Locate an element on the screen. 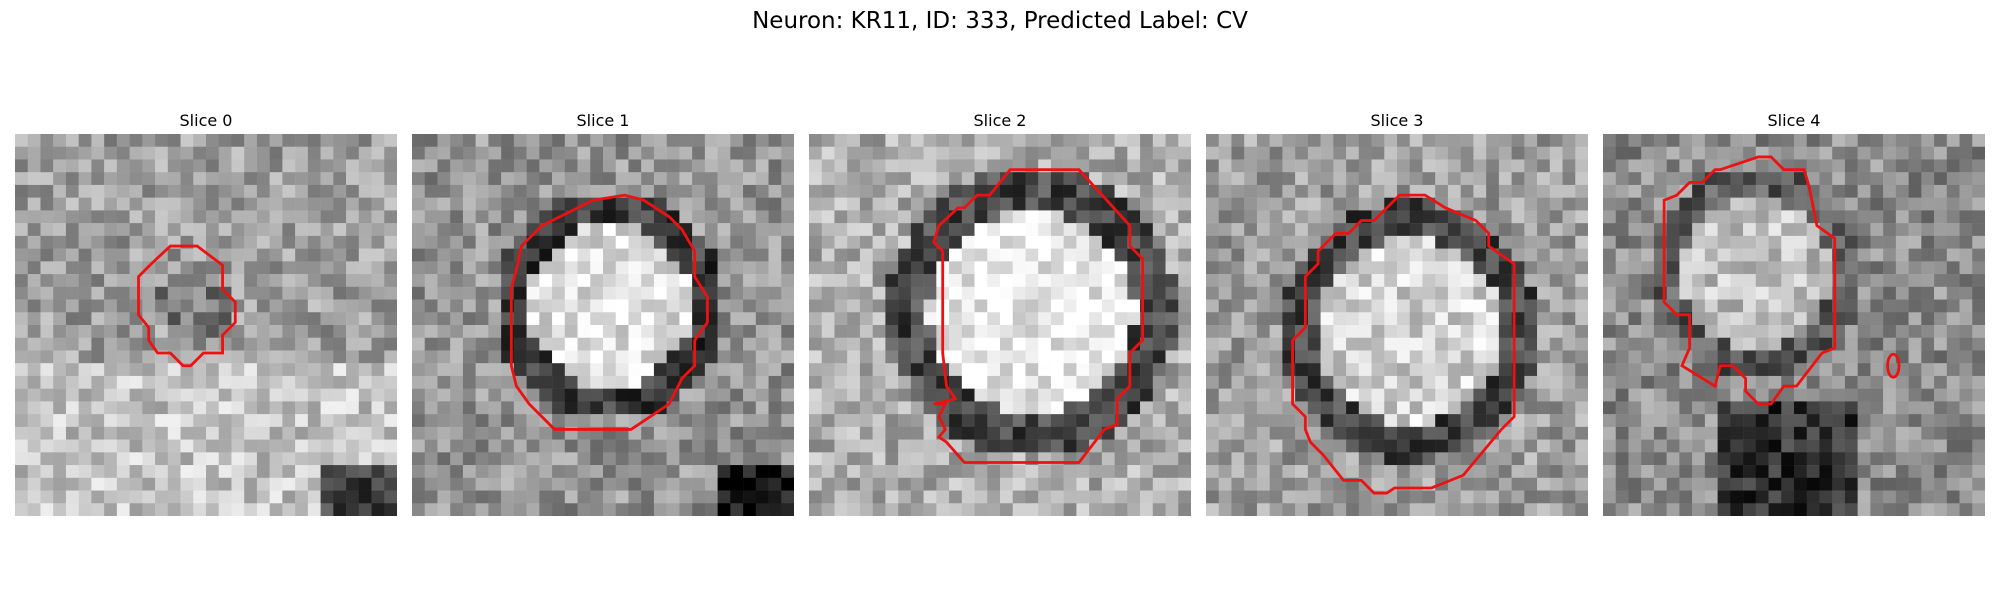 The height and width of the screenshot is (600, 2000). roi-contour-4-small is located at coordinates (1893, 365).